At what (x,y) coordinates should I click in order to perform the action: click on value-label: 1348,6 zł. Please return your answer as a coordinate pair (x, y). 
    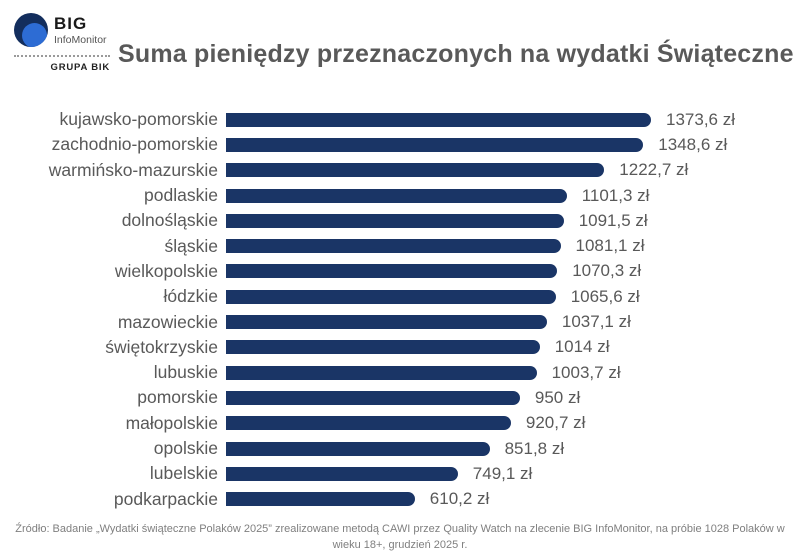
    Looking at the image, I should click on (693, 144).